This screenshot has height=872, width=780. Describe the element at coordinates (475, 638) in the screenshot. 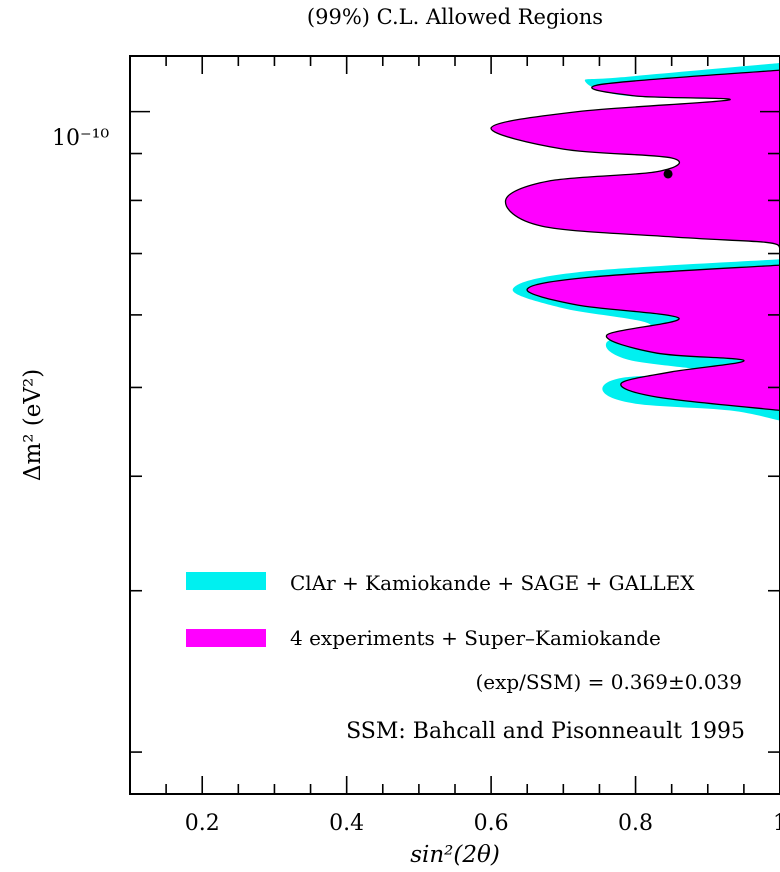

I see `legend-label-magenta: 4 experiments + Super–Kamiokande` at that location.